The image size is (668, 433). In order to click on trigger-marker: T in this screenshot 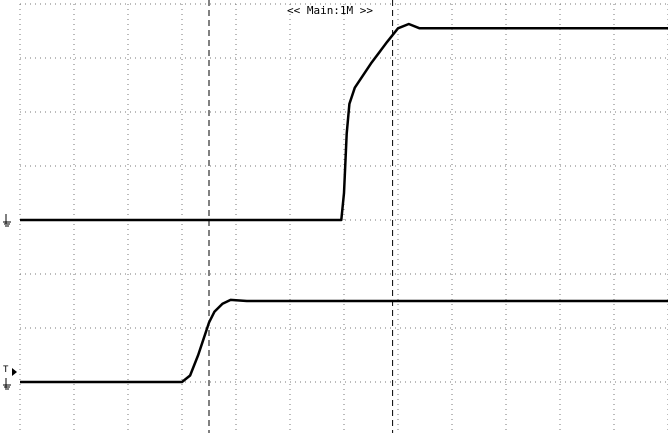, I will do `click(10, 370)`.